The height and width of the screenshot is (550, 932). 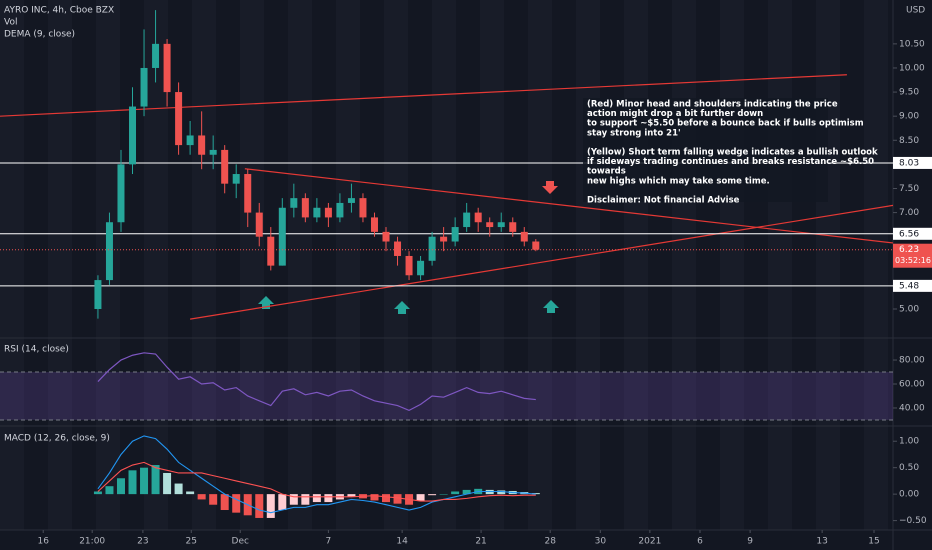 What do you see at coordinates (675, 114) in the screenshot?
I see `note-line: action might drop a bit further down` at bounding box center [675, 114].